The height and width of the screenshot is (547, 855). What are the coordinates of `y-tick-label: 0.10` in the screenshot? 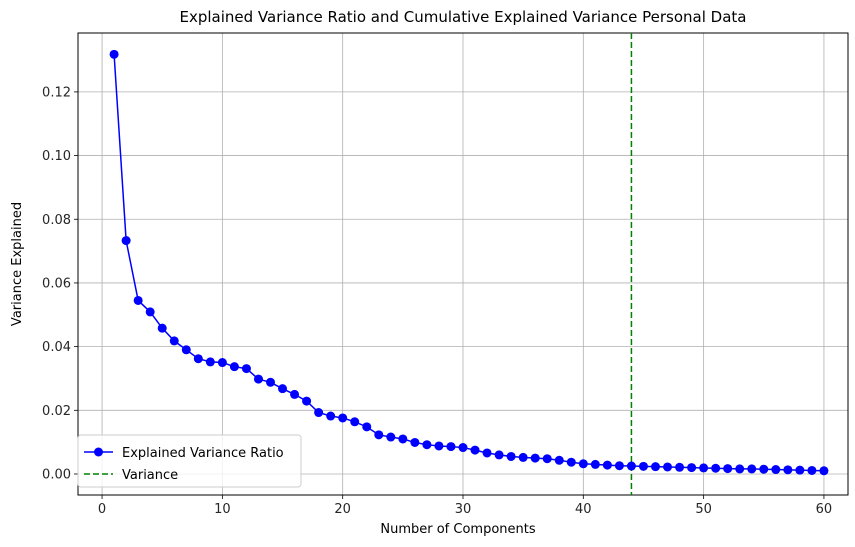 It's located at (56, 156).